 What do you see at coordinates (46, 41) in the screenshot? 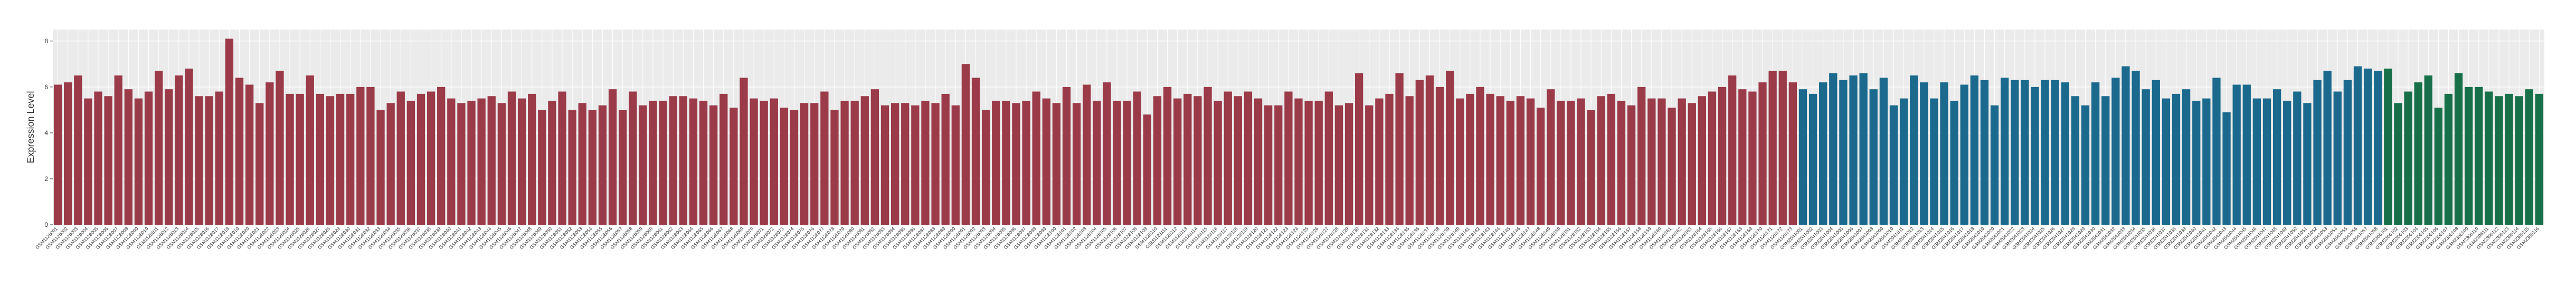
I see `y-tick-label: 8` at bounding box center [46, 41].